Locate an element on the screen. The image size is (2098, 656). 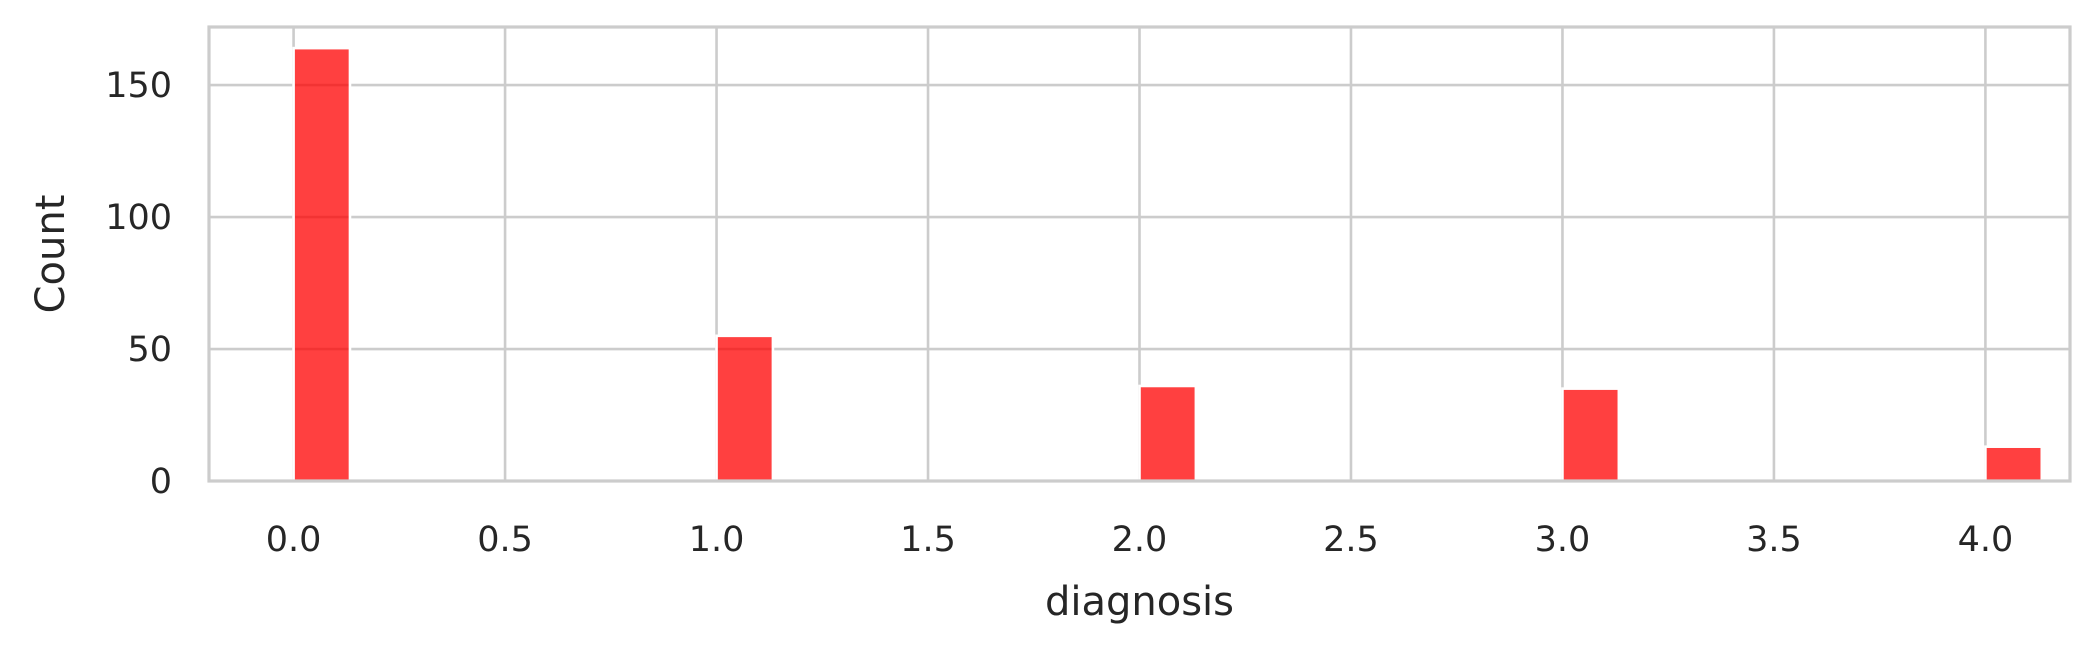
x-tick-label-5: 2.5 is located at coordinates (1351, 540).